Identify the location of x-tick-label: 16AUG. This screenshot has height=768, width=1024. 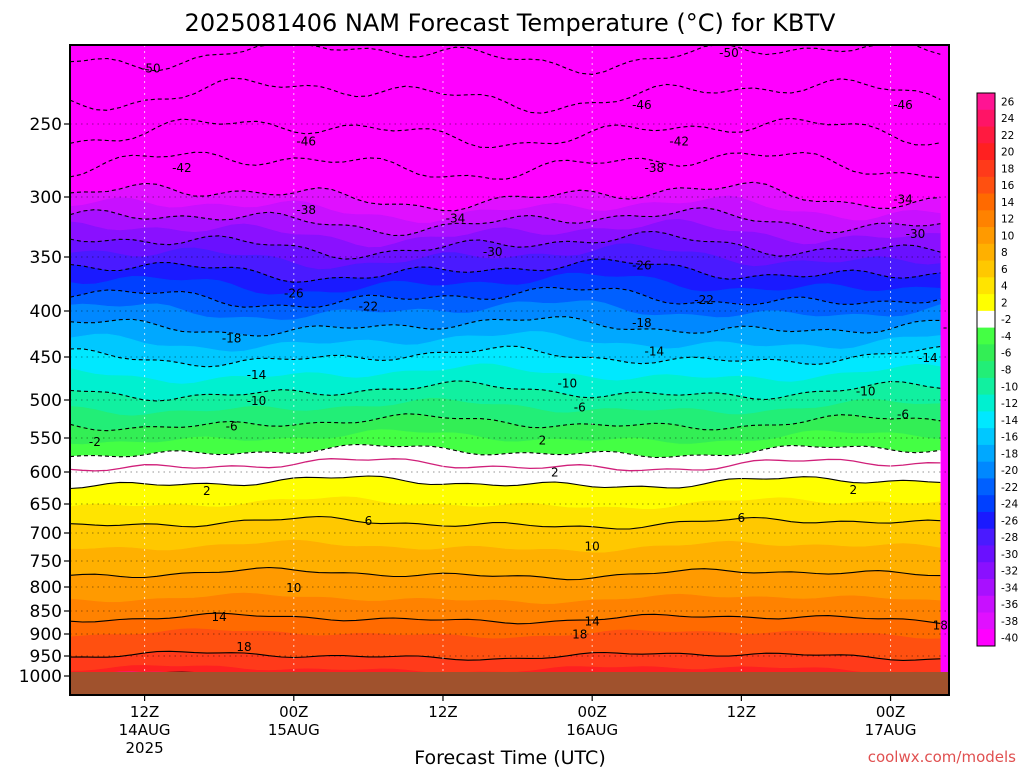
(592, 730).